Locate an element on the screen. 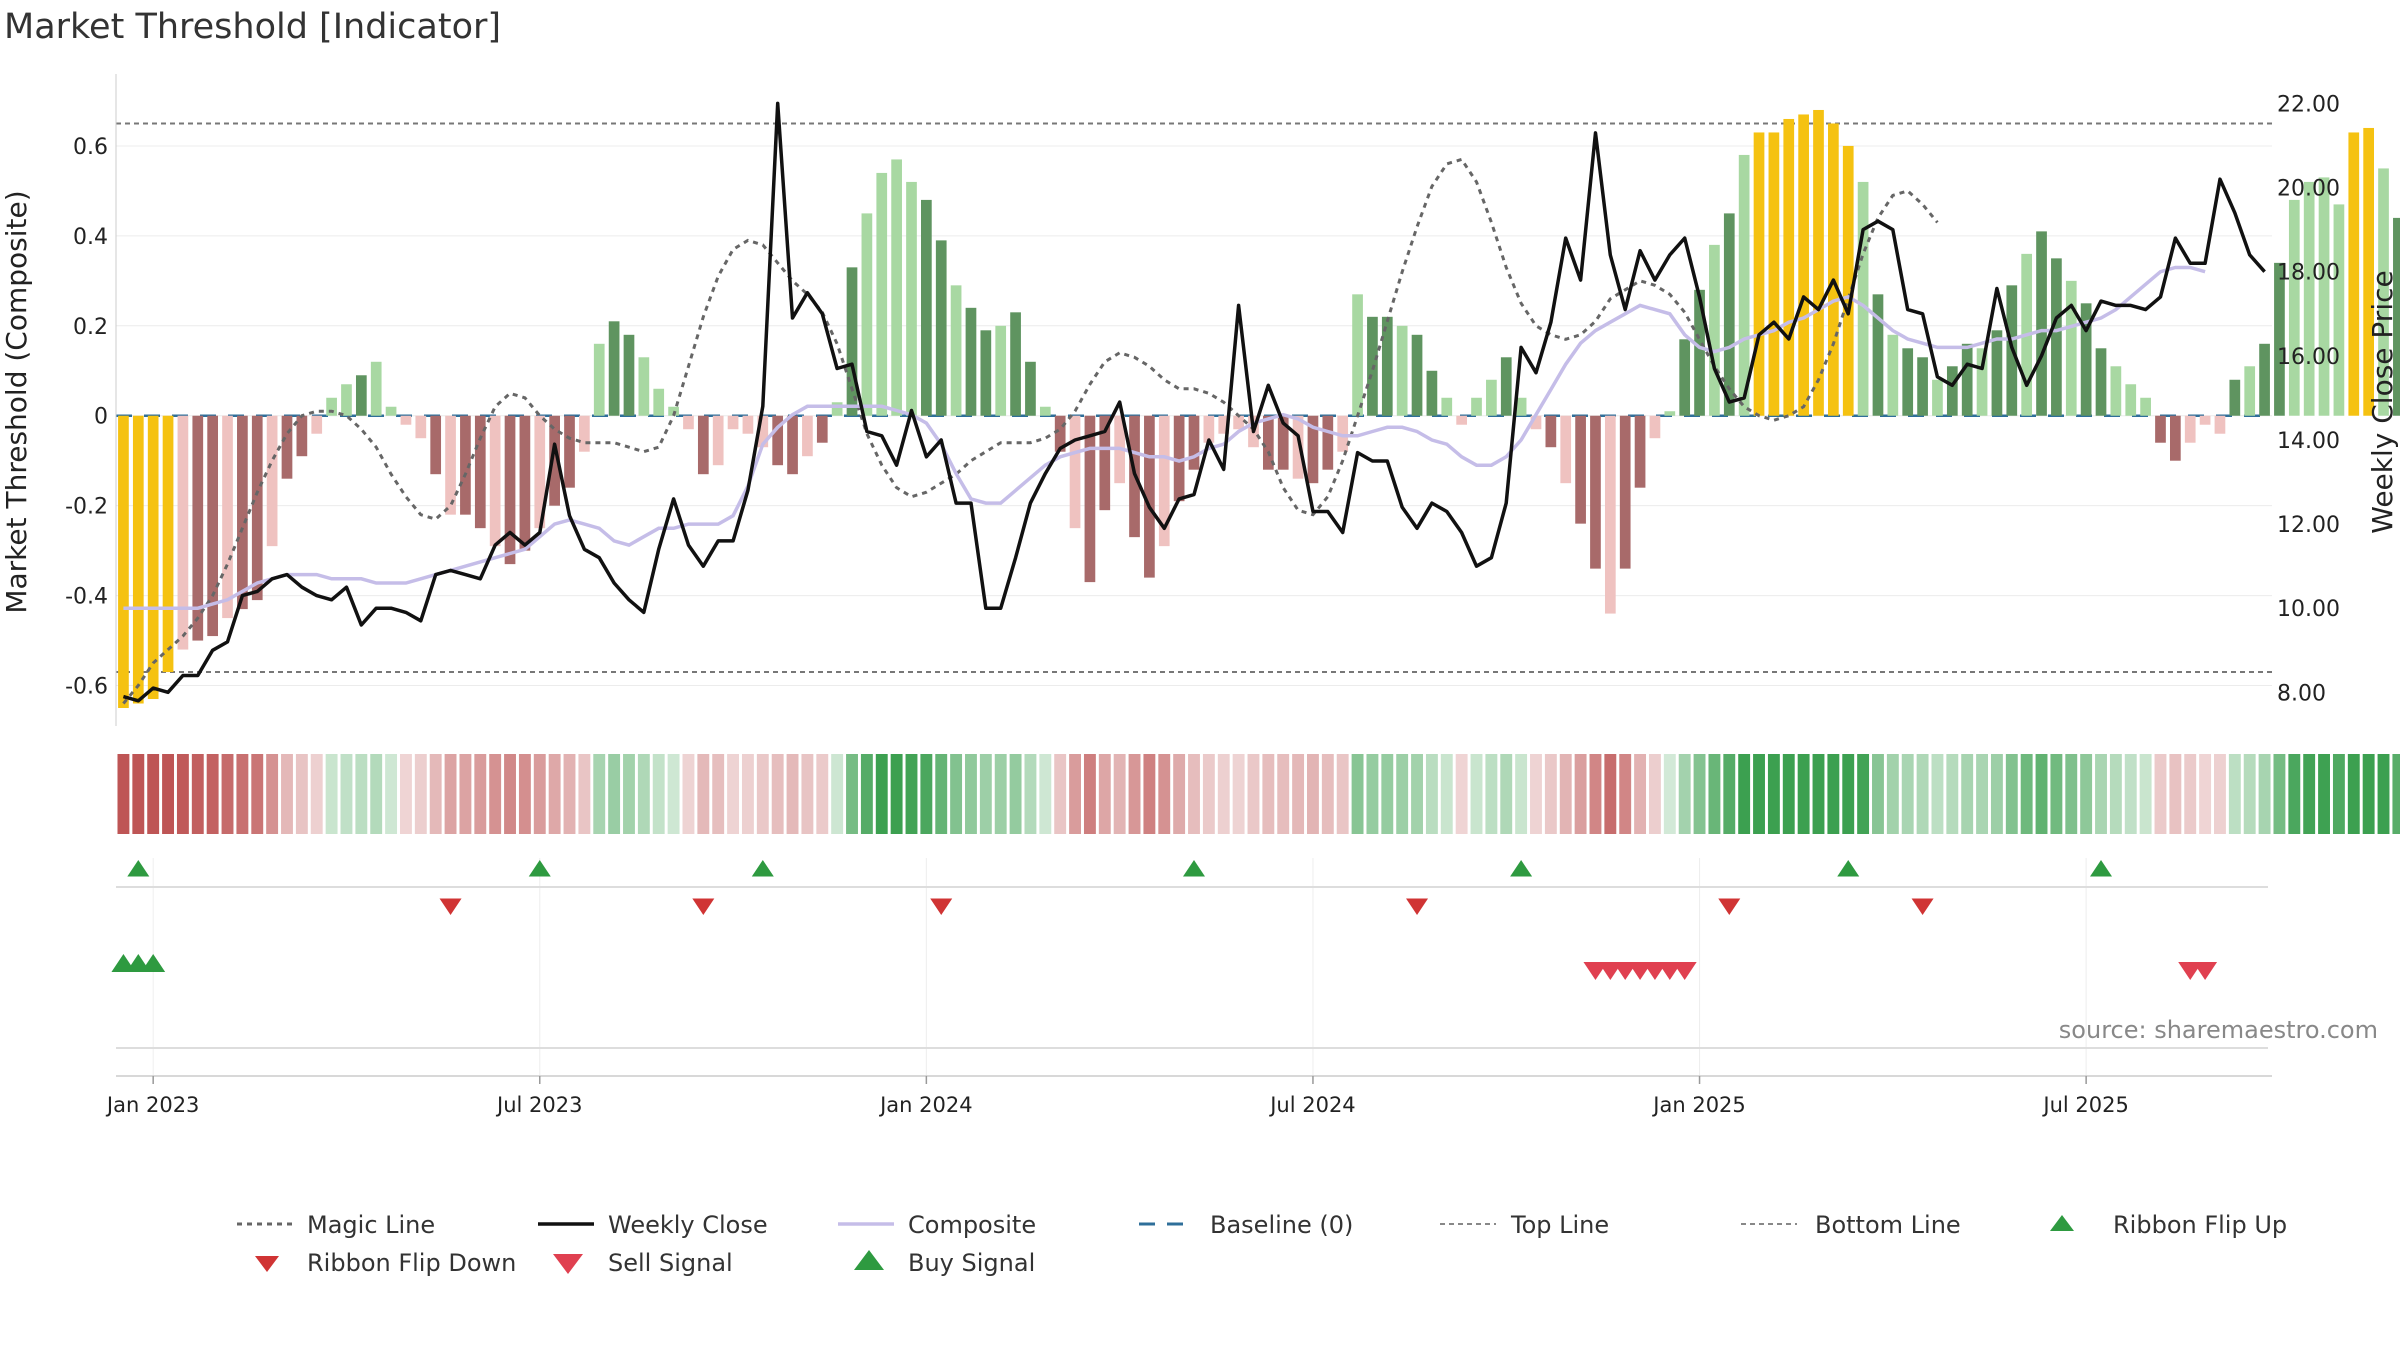  y-right-tick-label: 16.00 is located at coordinates (2308, 357).